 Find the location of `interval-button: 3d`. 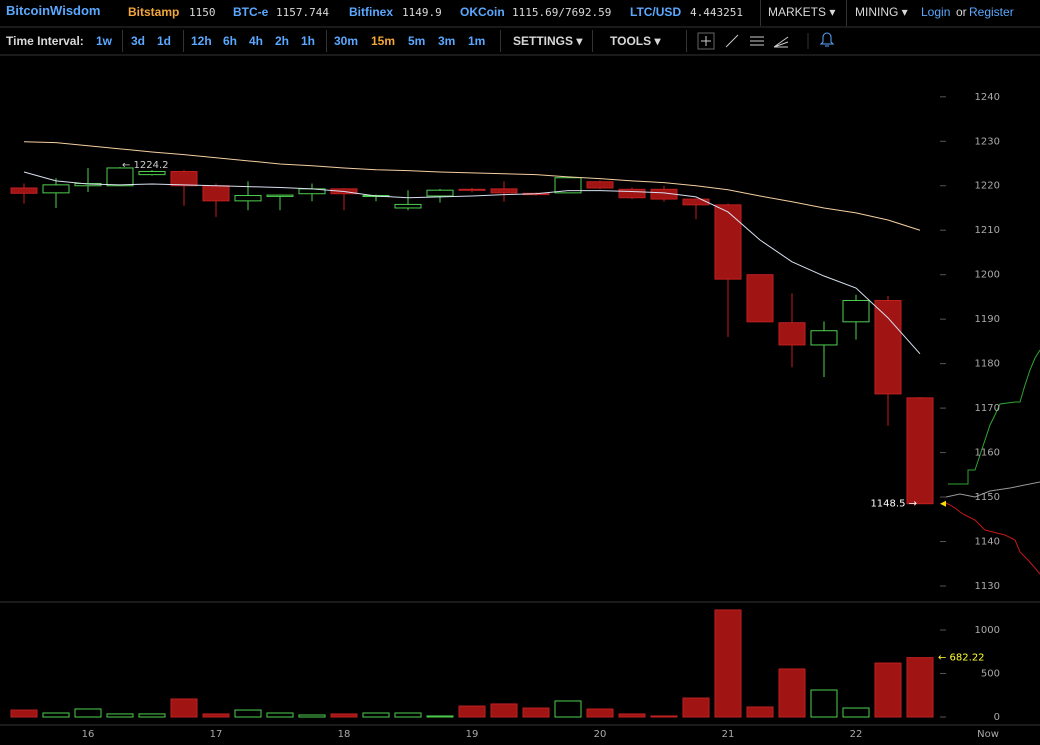

interval-button: 3d is located at coordinates (138, 41).